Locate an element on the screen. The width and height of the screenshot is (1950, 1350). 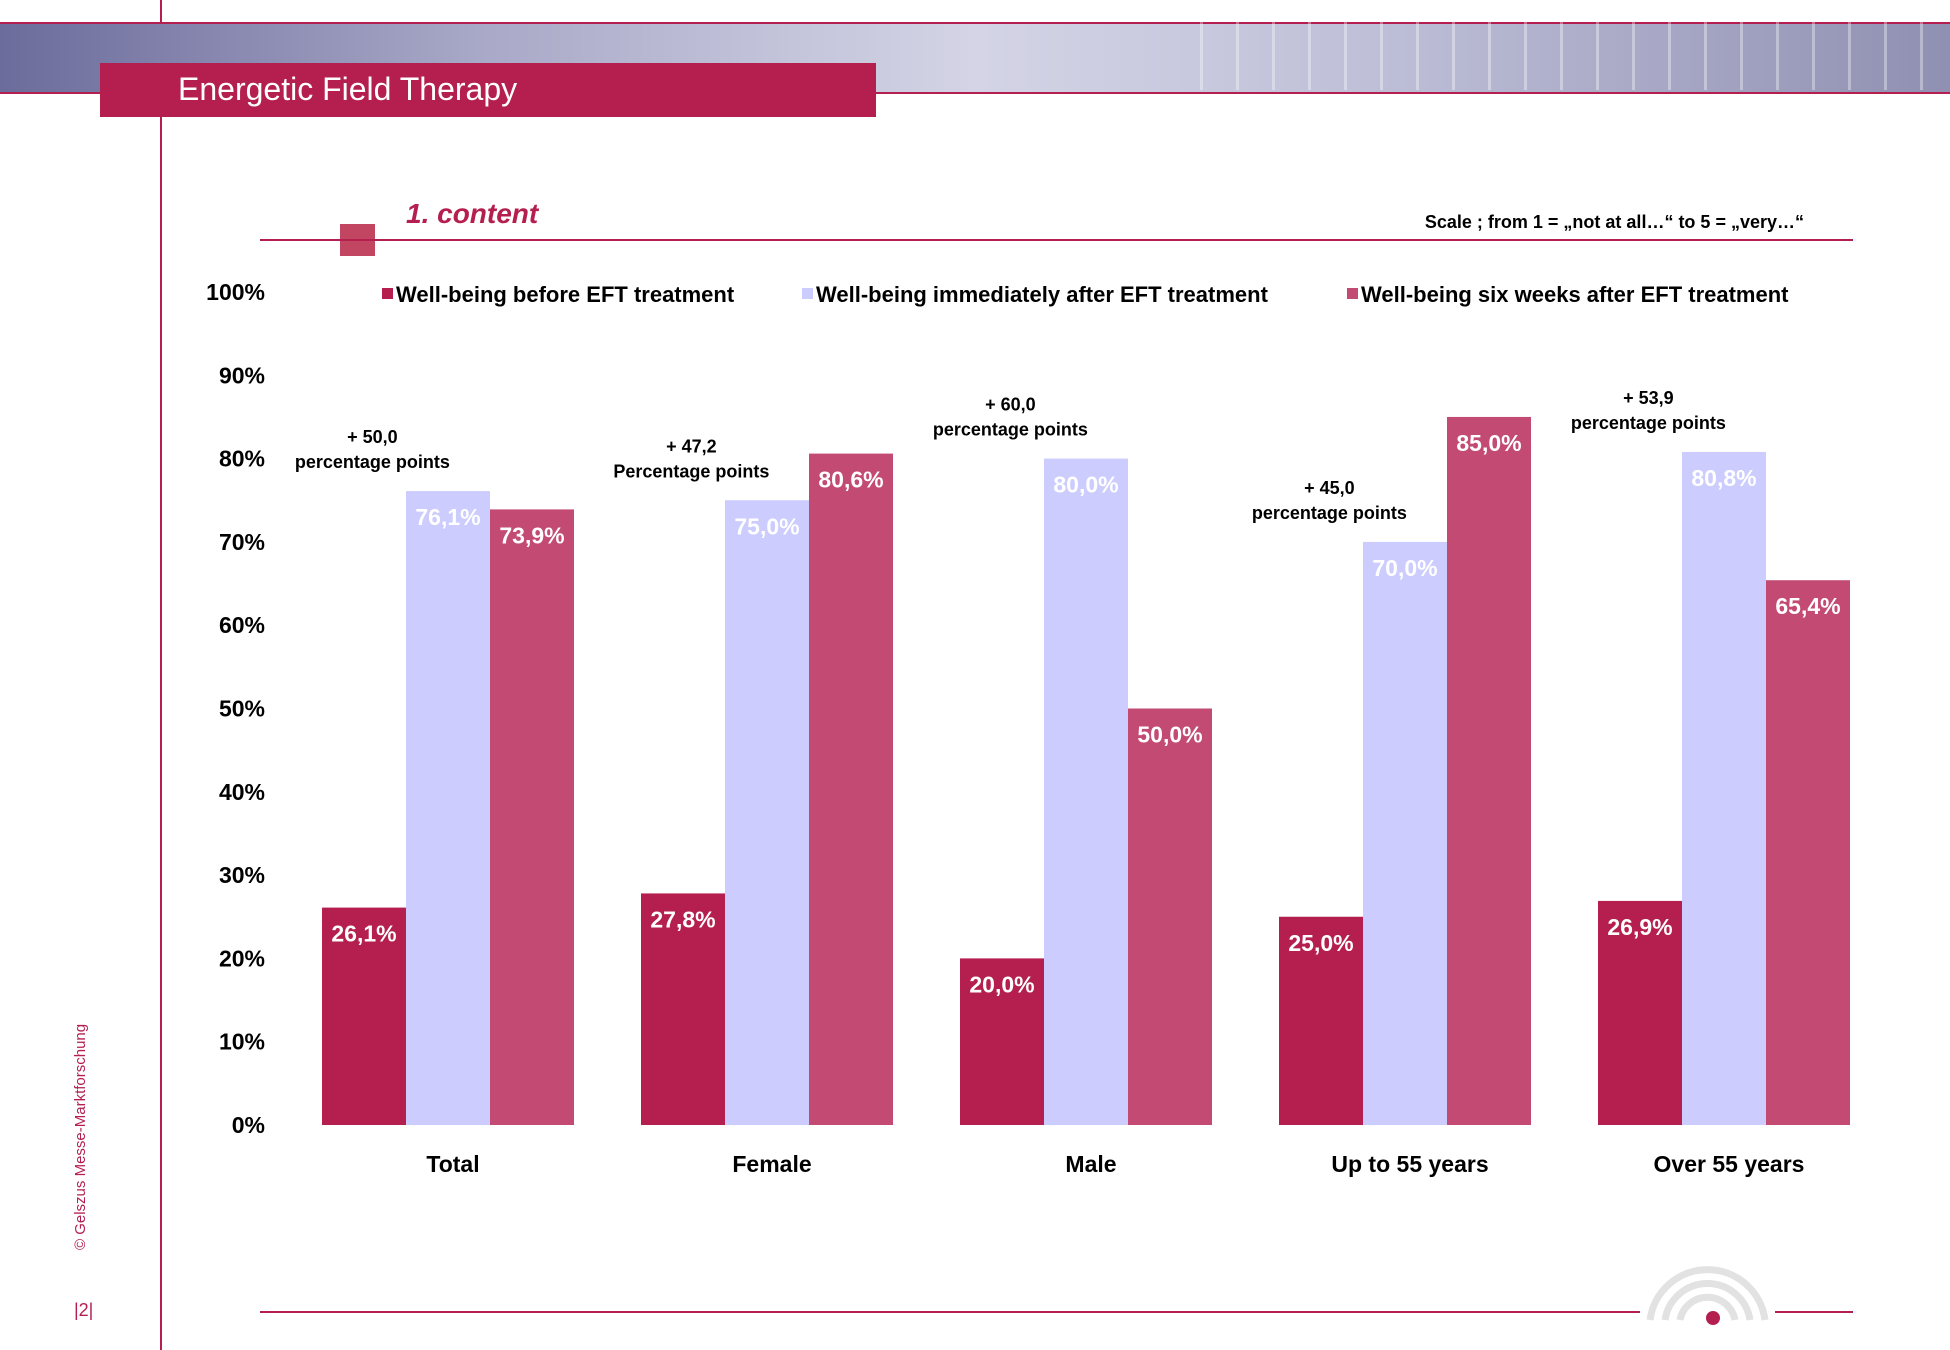
title-bar: Energetic Field Therapy is located at coordinates (488, 90).